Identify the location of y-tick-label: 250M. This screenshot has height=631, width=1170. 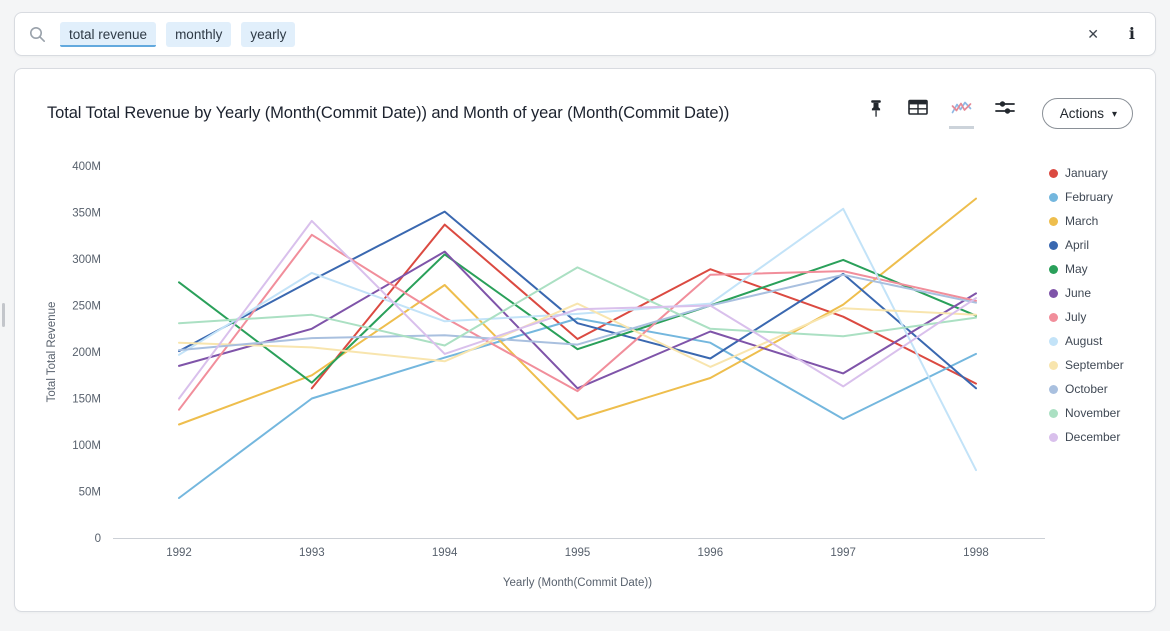
(86, 307).